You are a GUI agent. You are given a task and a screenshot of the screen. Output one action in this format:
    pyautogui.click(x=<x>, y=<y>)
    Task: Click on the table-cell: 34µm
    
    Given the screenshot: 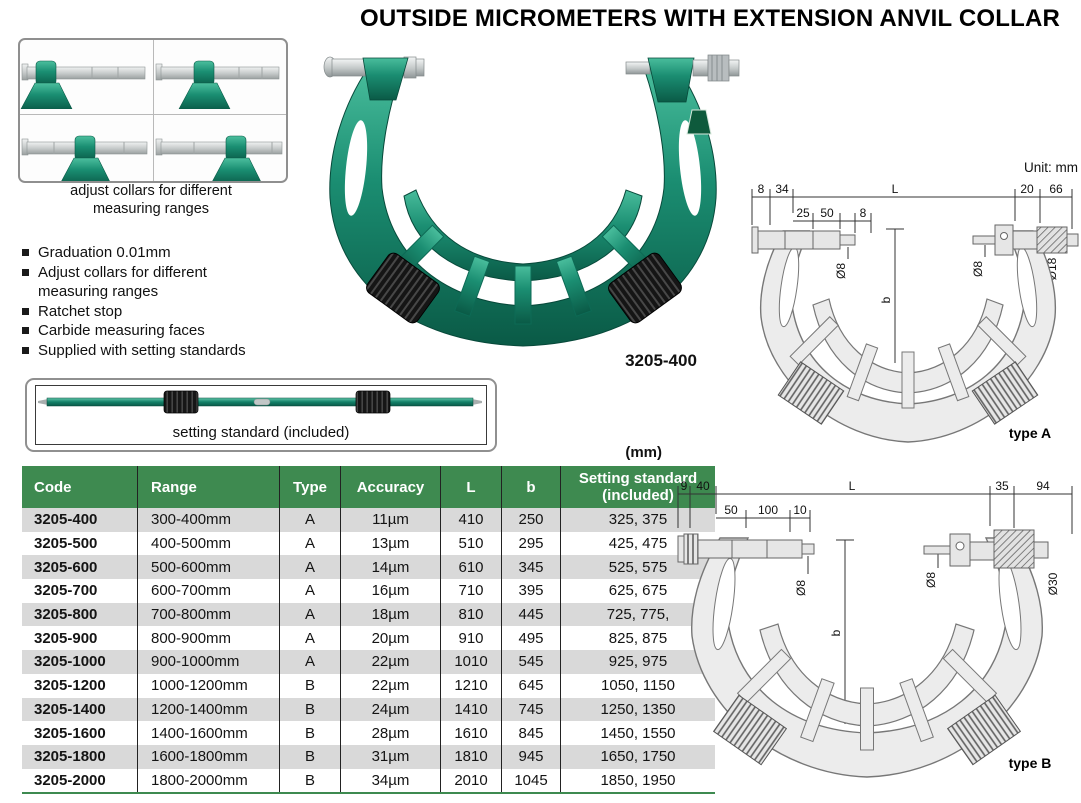 What is the action you would take?
    pyautogui.click(x=390, y=781)
    